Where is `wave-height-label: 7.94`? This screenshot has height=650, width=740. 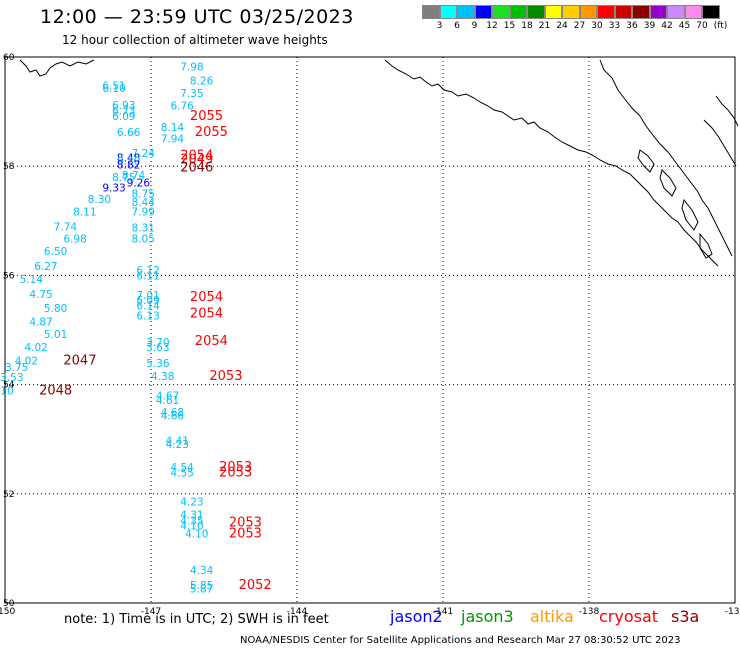 wave-height-label: 7.94 is located at coordinates (173, 139).